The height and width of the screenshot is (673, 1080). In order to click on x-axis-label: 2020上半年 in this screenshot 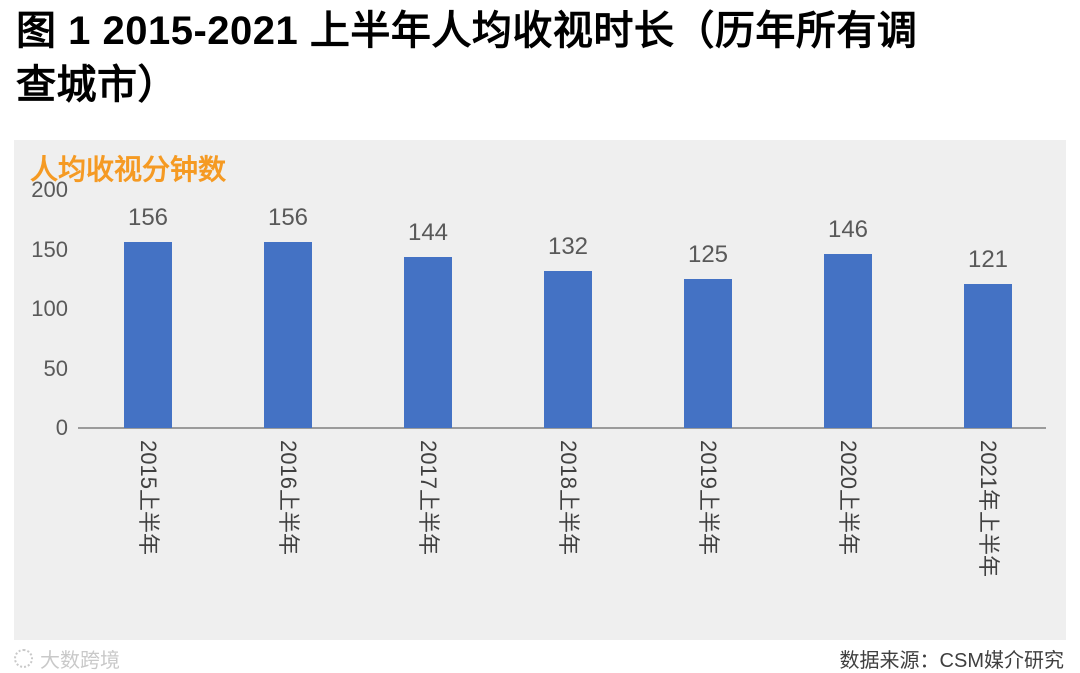, I will do `click(848, 497)`.